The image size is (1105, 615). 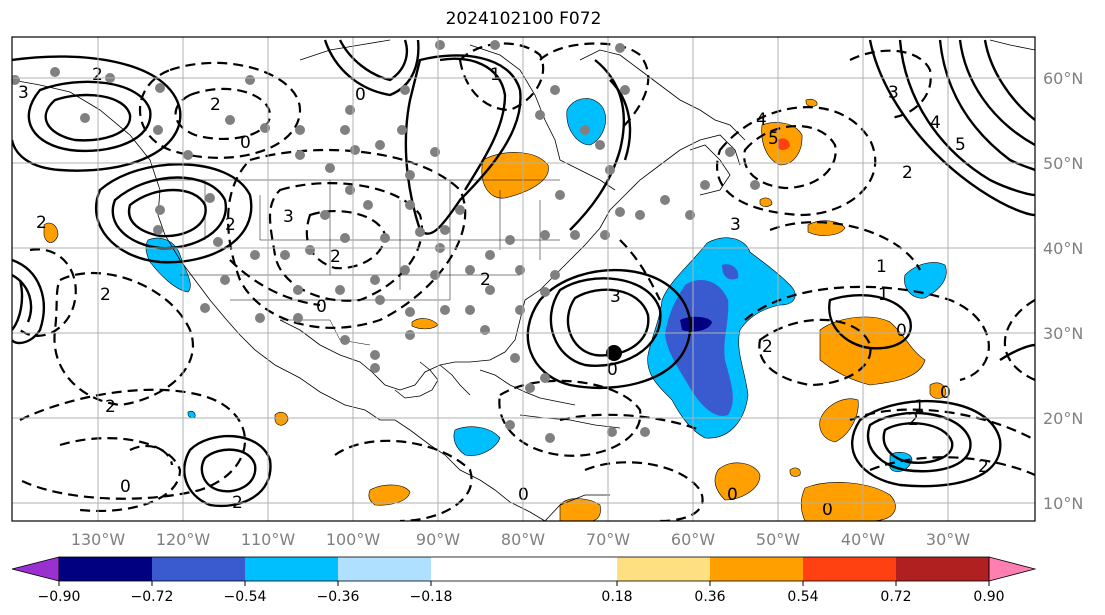 I want to click on colorbar-outline, so click(x=524, y=569).